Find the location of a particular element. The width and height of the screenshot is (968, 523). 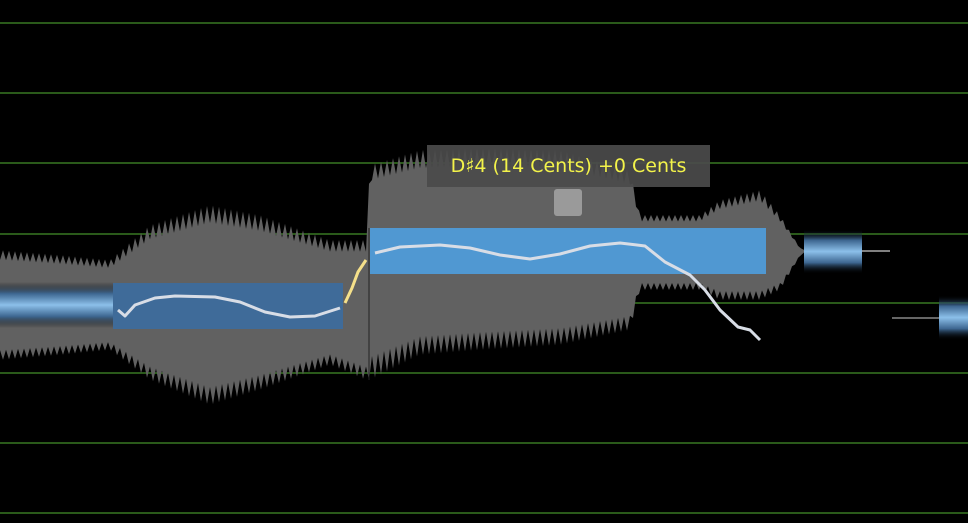

pitch-drag-handle is located at coordinates (568, 202).